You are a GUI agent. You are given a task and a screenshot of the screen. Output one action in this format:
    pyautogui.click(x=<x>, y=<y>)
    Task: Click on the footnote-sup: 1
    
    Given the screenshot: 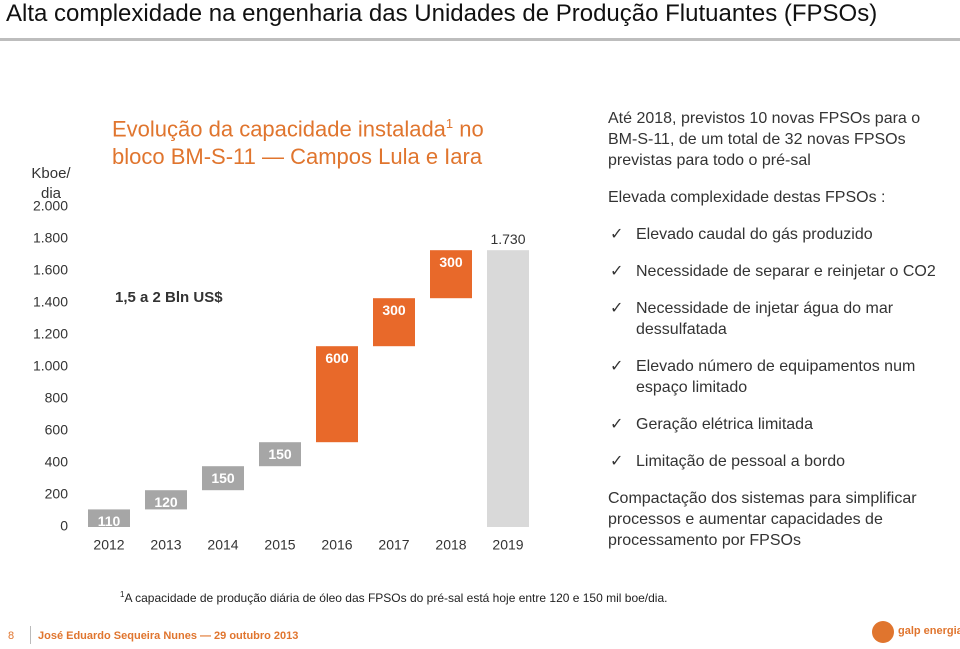 What is the action you would take?
    pyautogui.click(x=122, y=594)
    